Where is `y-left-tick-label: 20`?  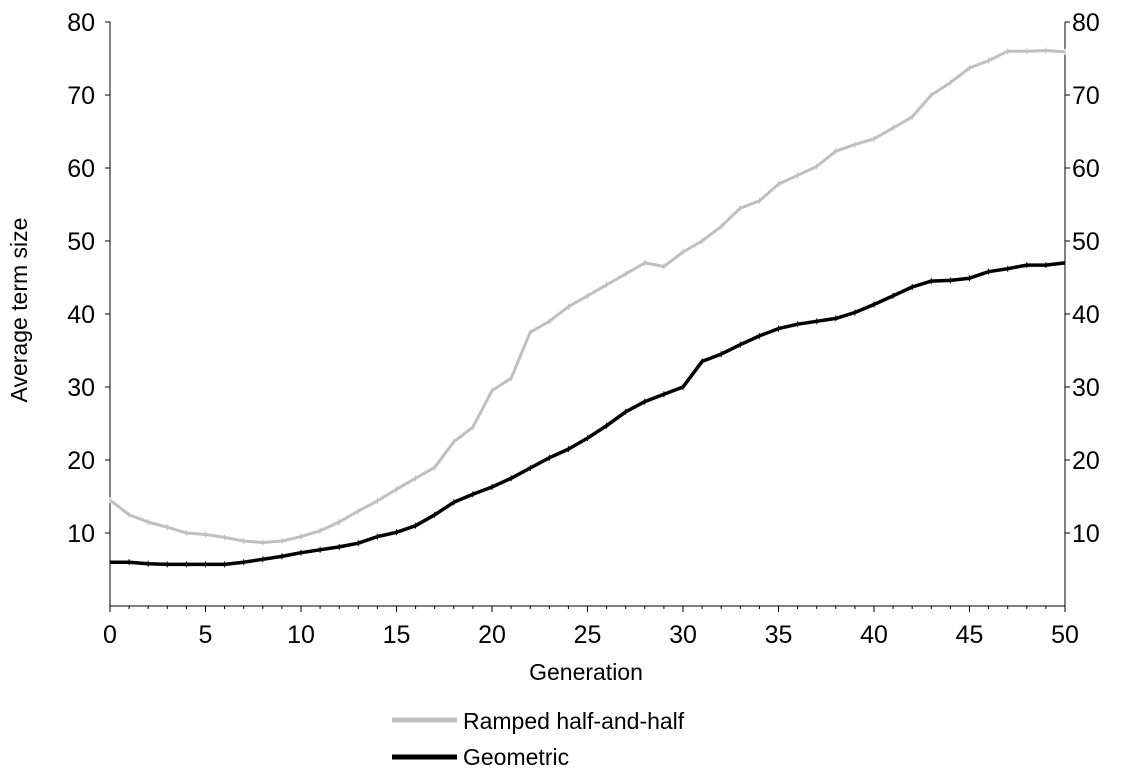
y-left-tick-label: 20 is located at coordinates (81, 461).